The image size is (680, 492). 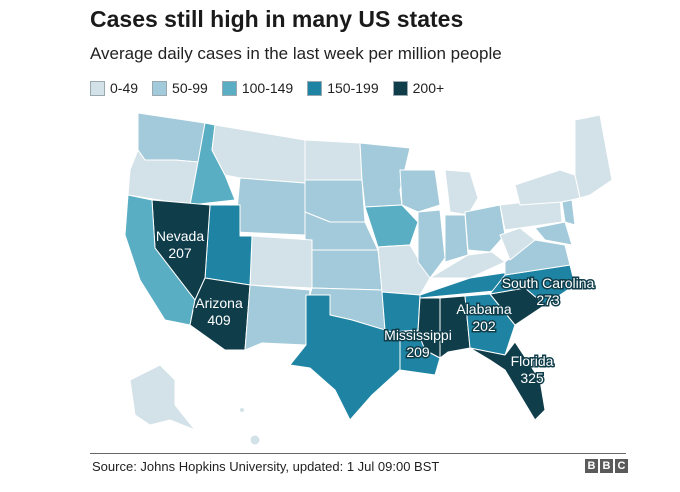 What do you see at coordinates (358, 453) in the screenshot?
I see `footer-divider` at bounding box center [358, 453].